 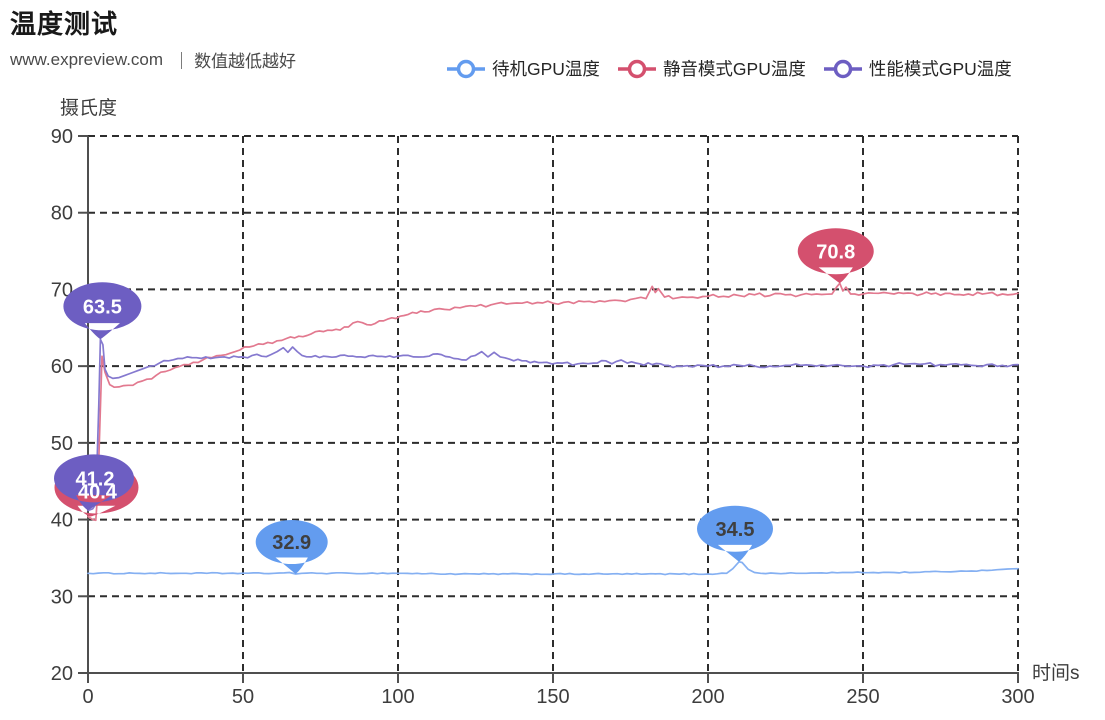 I want to click on x-tick-label-300: 300, so click(x=1017, y=697).